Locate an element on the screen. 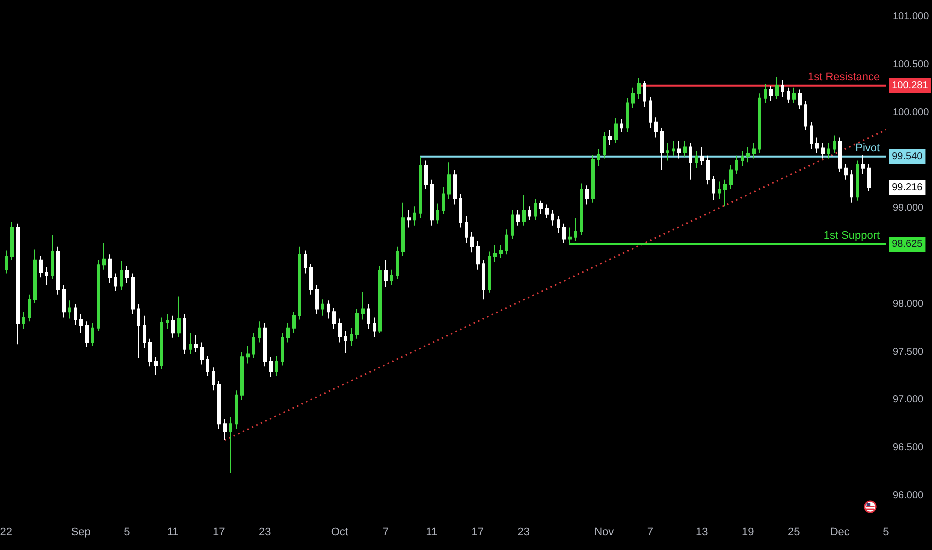  y-tick-label: 96.500 is located at coordinates (908, 448).